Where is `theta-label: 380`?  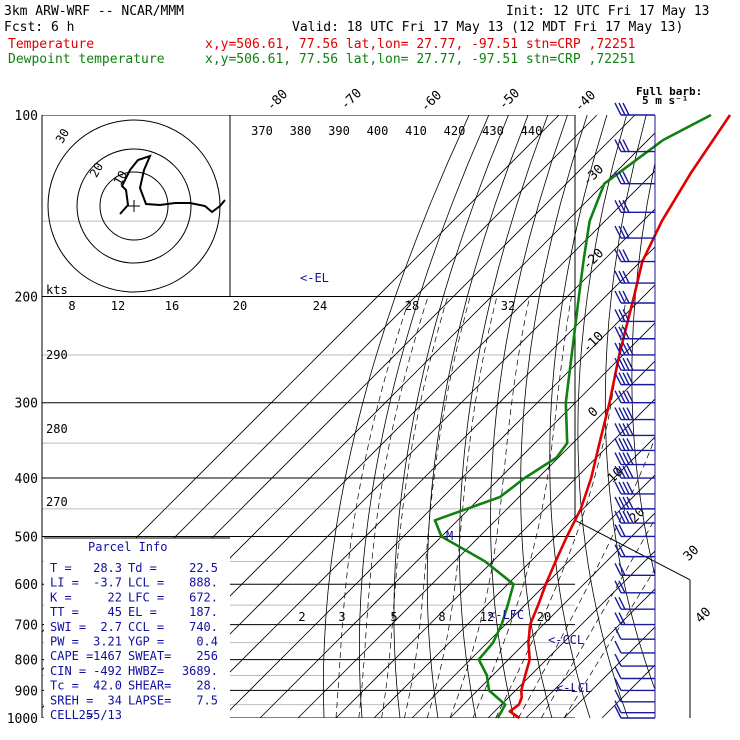
theta-label: 380 is located at coordinates (301, 131).